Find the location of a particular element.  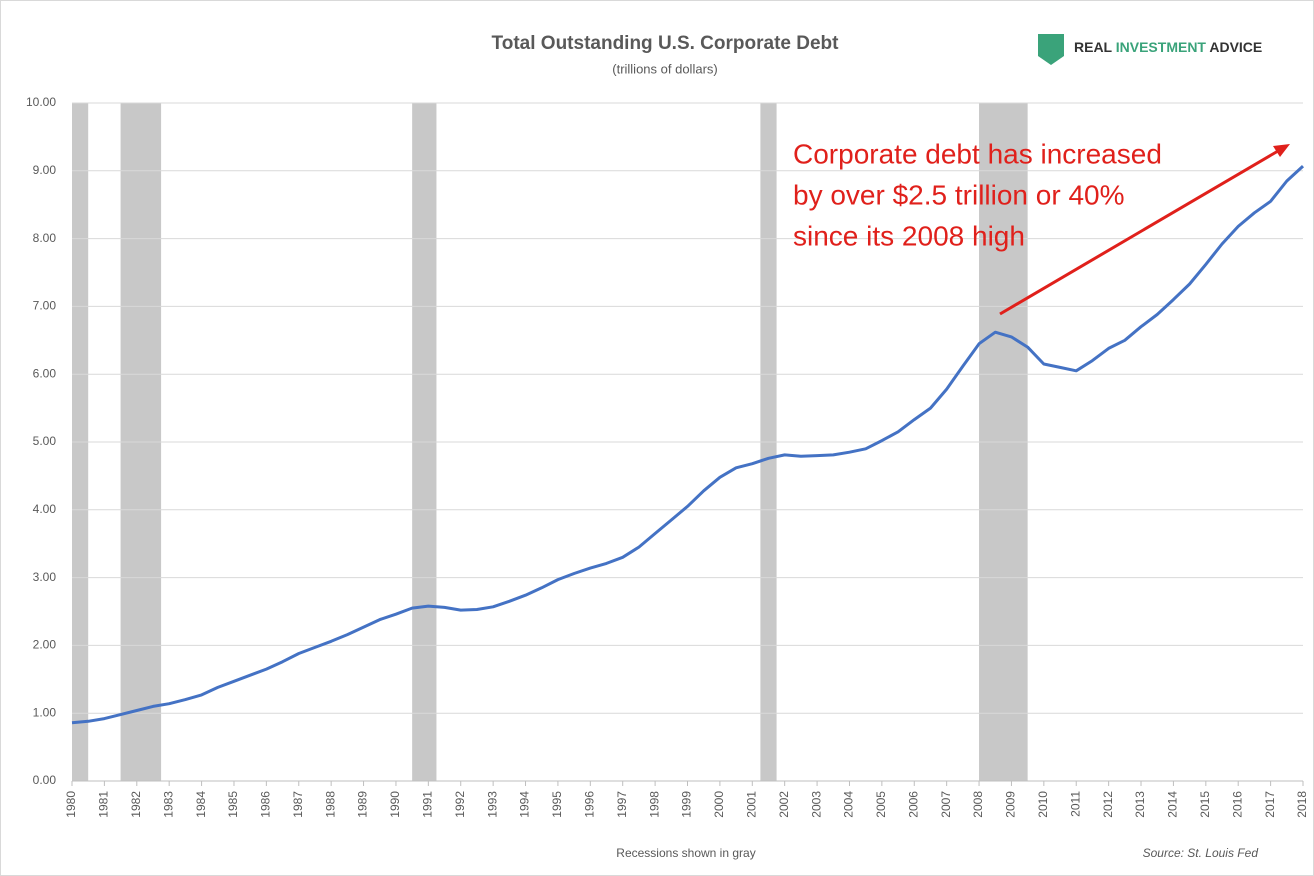

x-tick-label: 2013 is located at coordinates (1140, 804).